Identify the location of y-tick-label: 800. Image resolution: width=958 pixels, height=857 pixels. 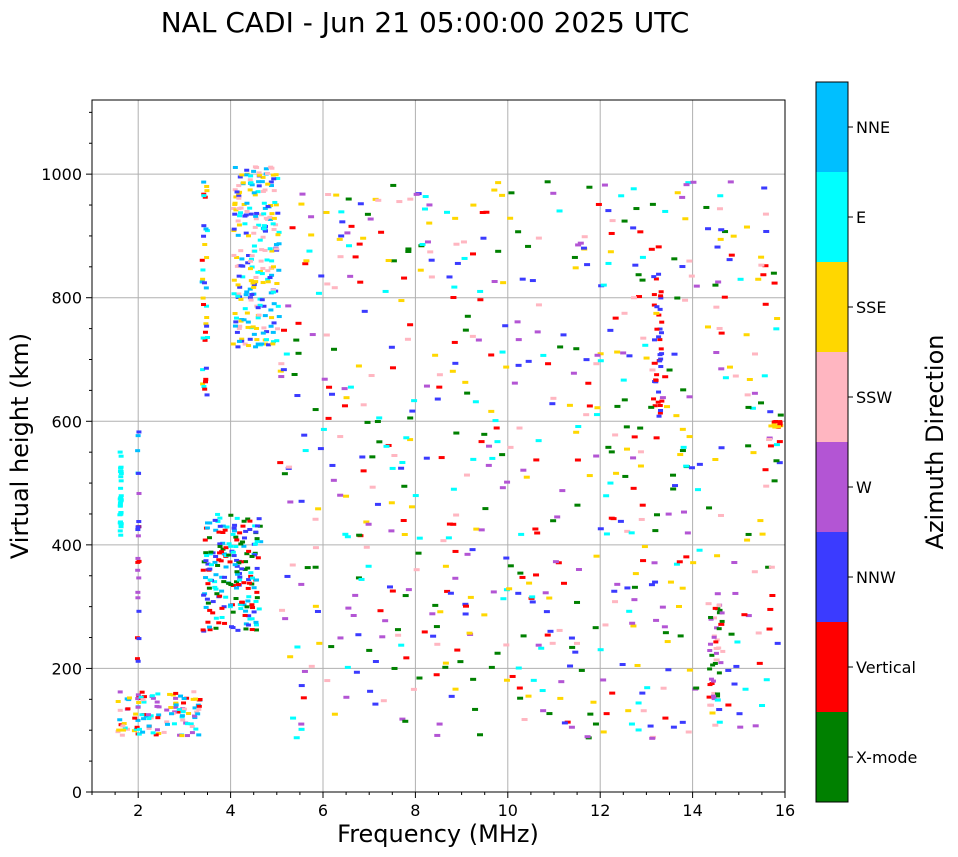
(66, 298).